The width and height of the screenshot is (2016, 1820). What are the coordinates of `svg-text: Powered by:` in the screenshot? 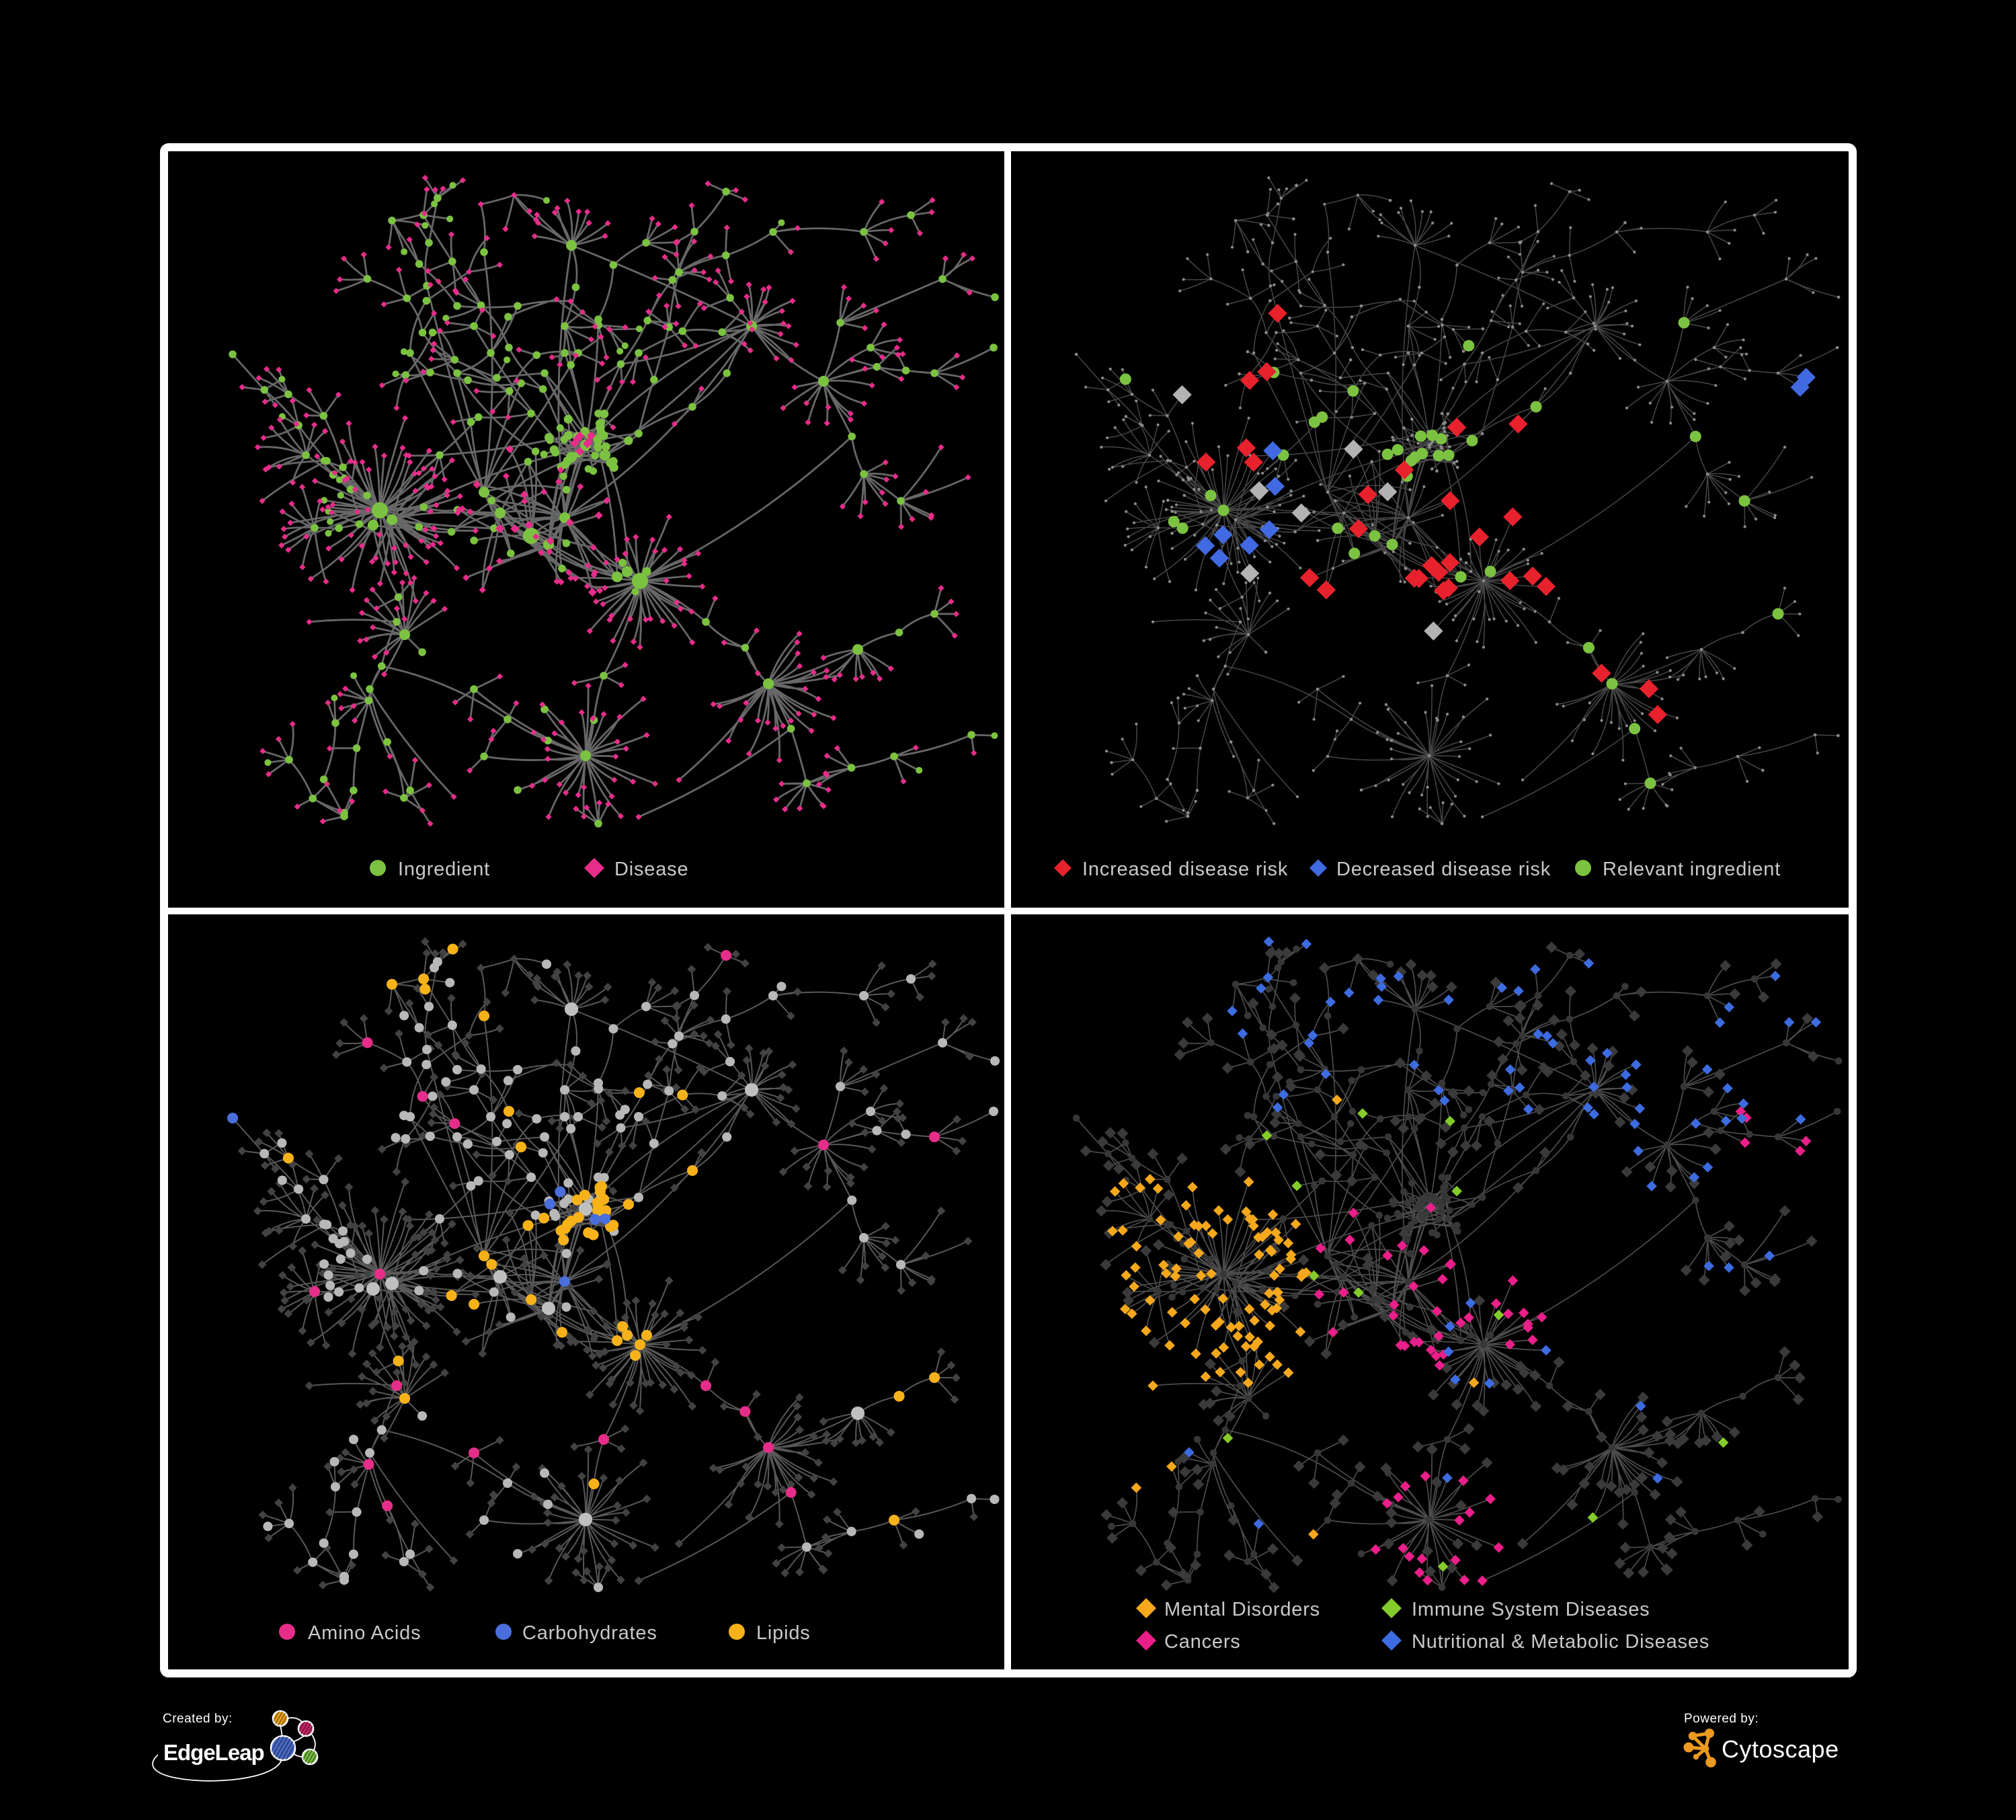 It's located at (1721, 1719).